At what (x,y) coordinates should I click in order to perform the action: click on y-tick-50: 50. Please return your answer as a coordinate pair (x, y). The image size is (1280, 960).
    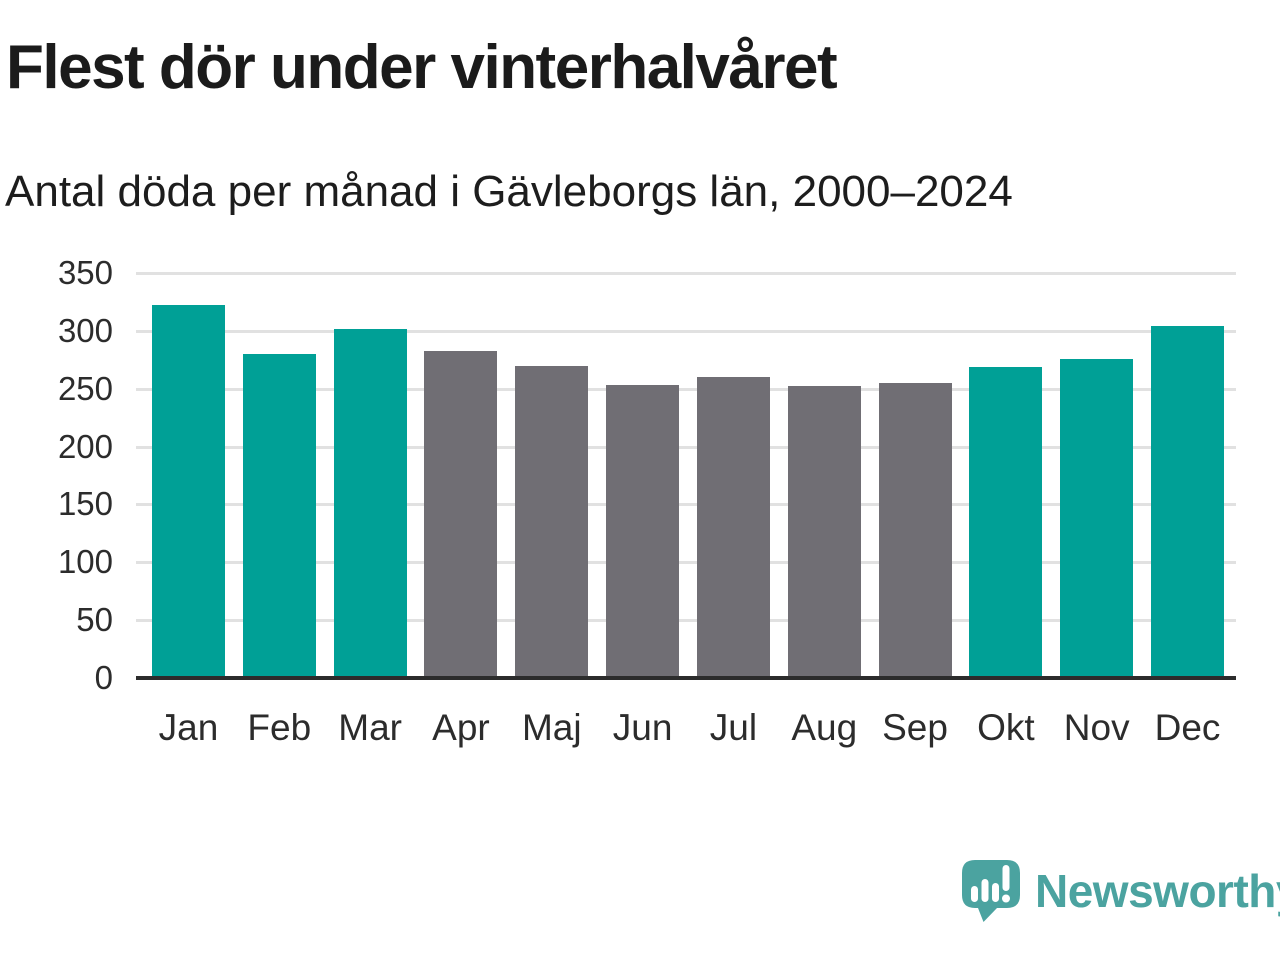
    Looking at the image, I should click on (94, 620).